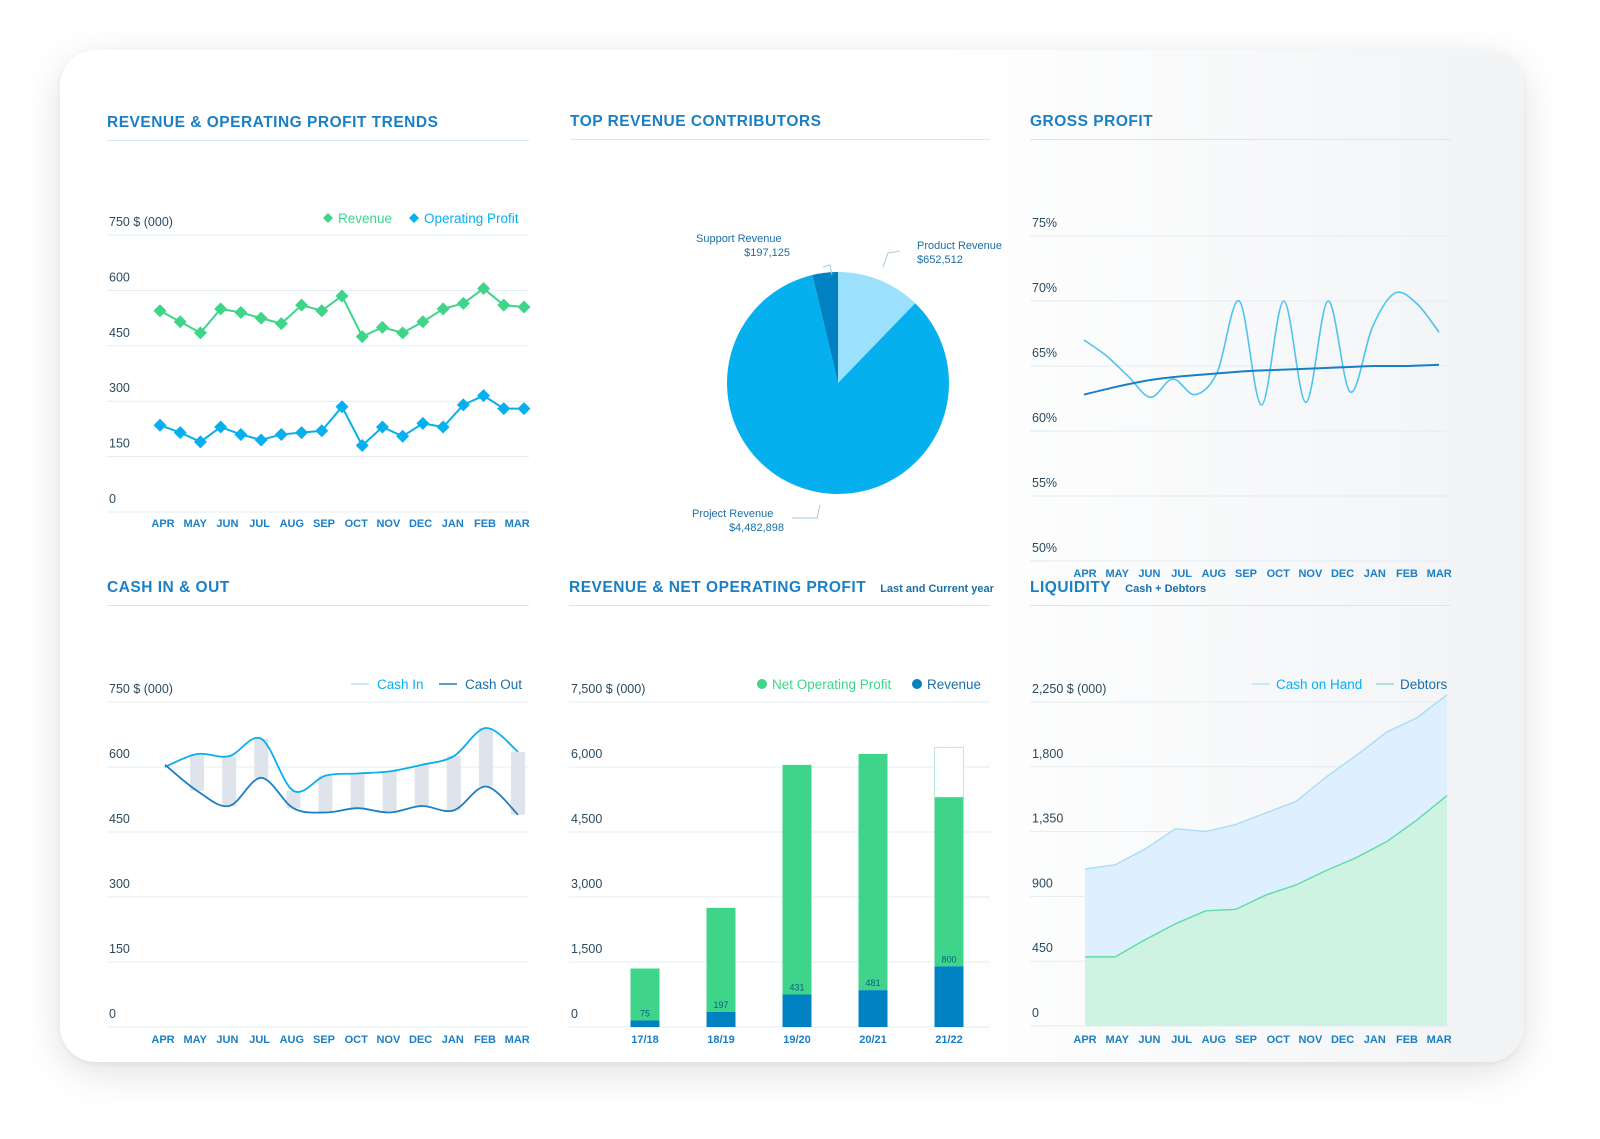  Describe the element at coordinates (1044, 548) in the screenshot. I see `y-tick-label: 50%` at that location.